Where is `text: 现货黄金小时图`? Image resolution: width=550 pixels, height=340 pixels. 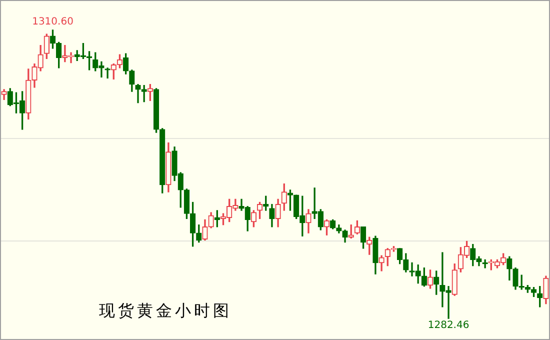 text: 现货黄金小时图 is located at coordinates (165, 311).